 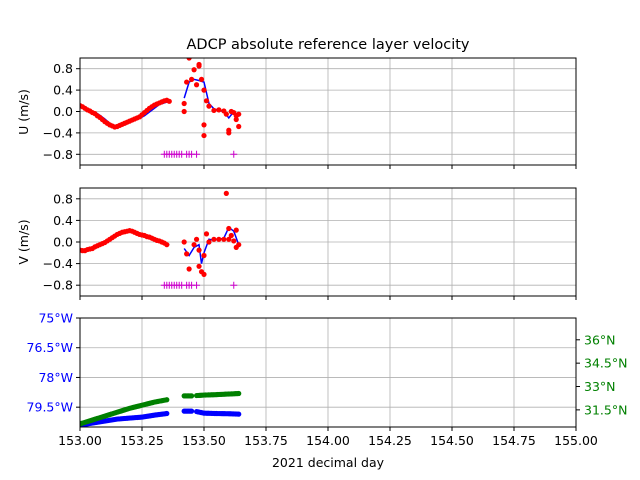 What do you see at coordinates (23, 112) in the screenshot?
I see `y-axis-label: U (m/s)` at bounding box center [23, 112].